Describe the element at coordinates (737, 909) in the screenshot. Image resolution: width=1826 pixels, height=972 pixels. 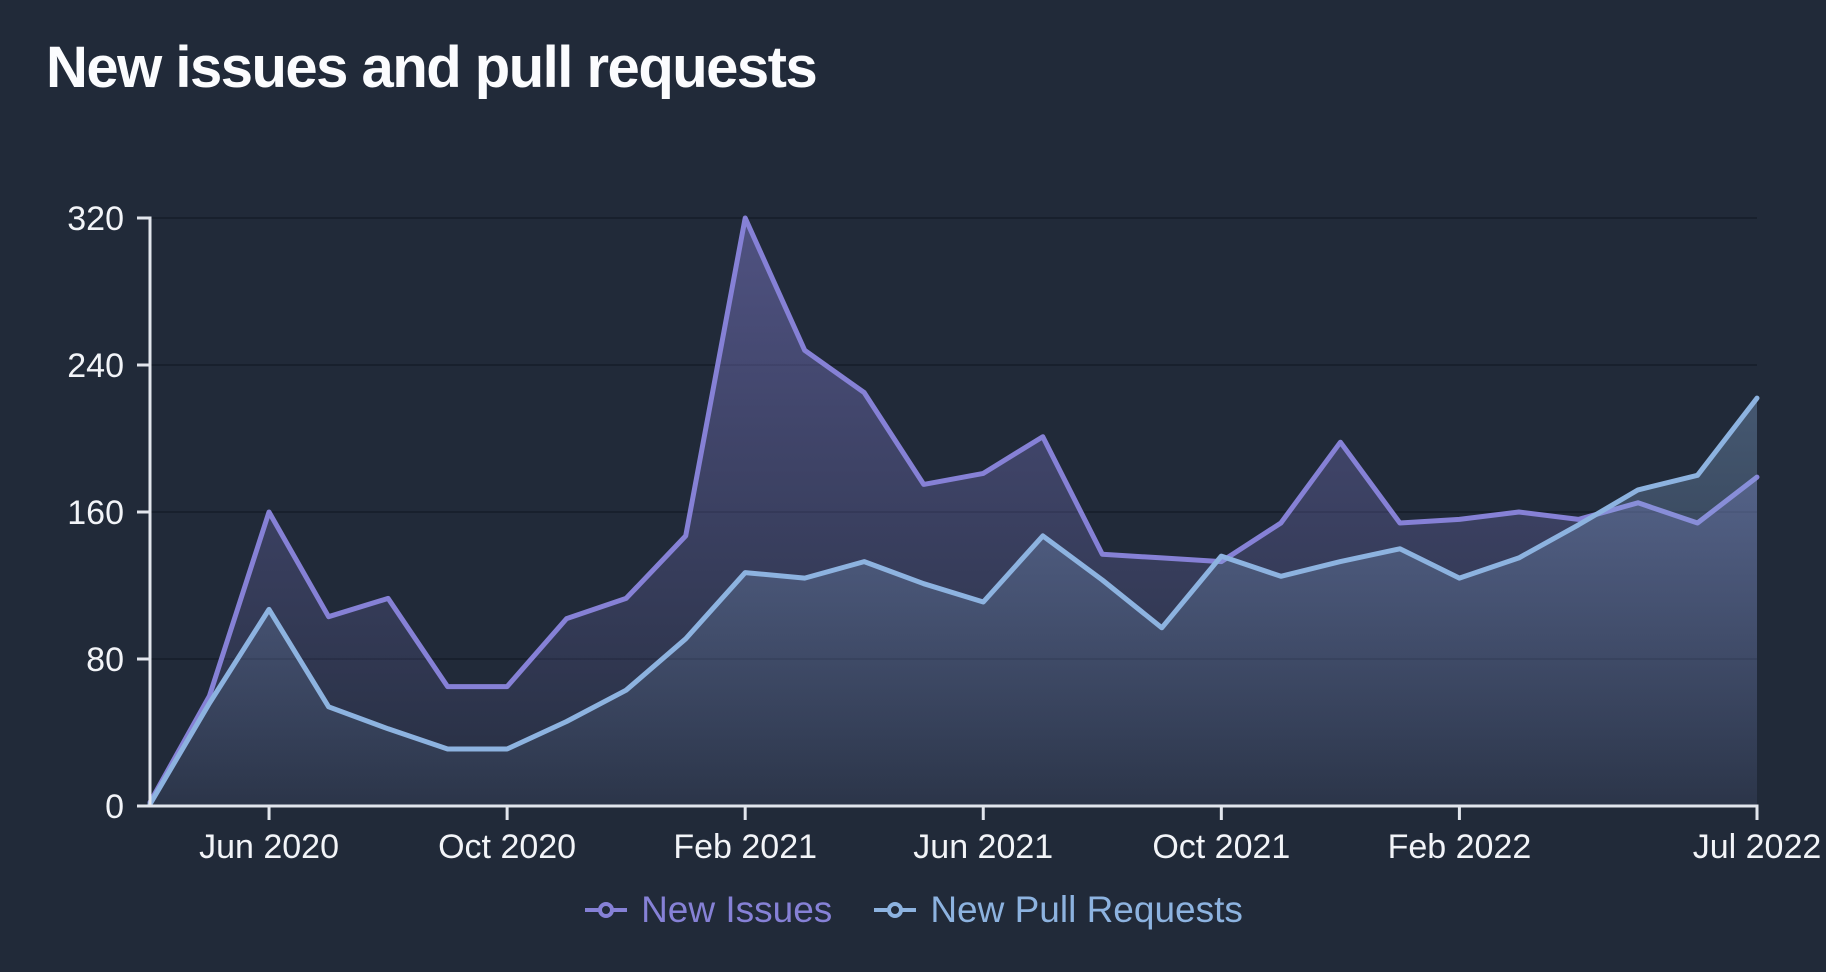
I see `legend-label-new-issues: New Issues` at that location.